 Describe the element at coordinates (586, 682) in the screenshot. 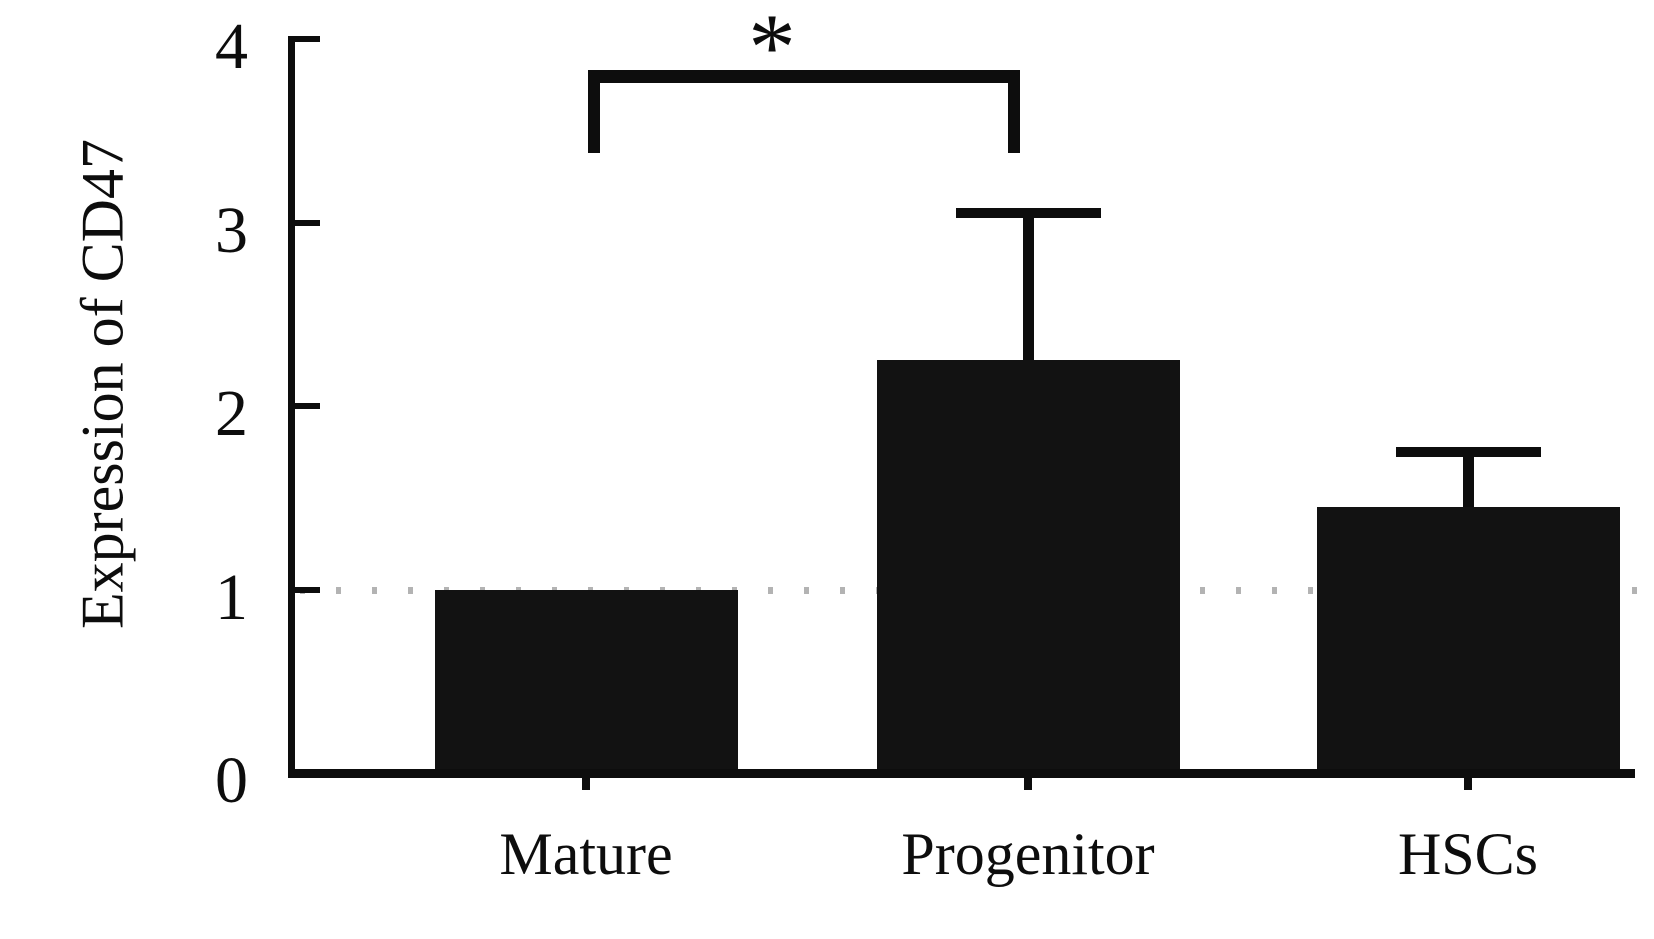

I see `bar-mature` at that location.